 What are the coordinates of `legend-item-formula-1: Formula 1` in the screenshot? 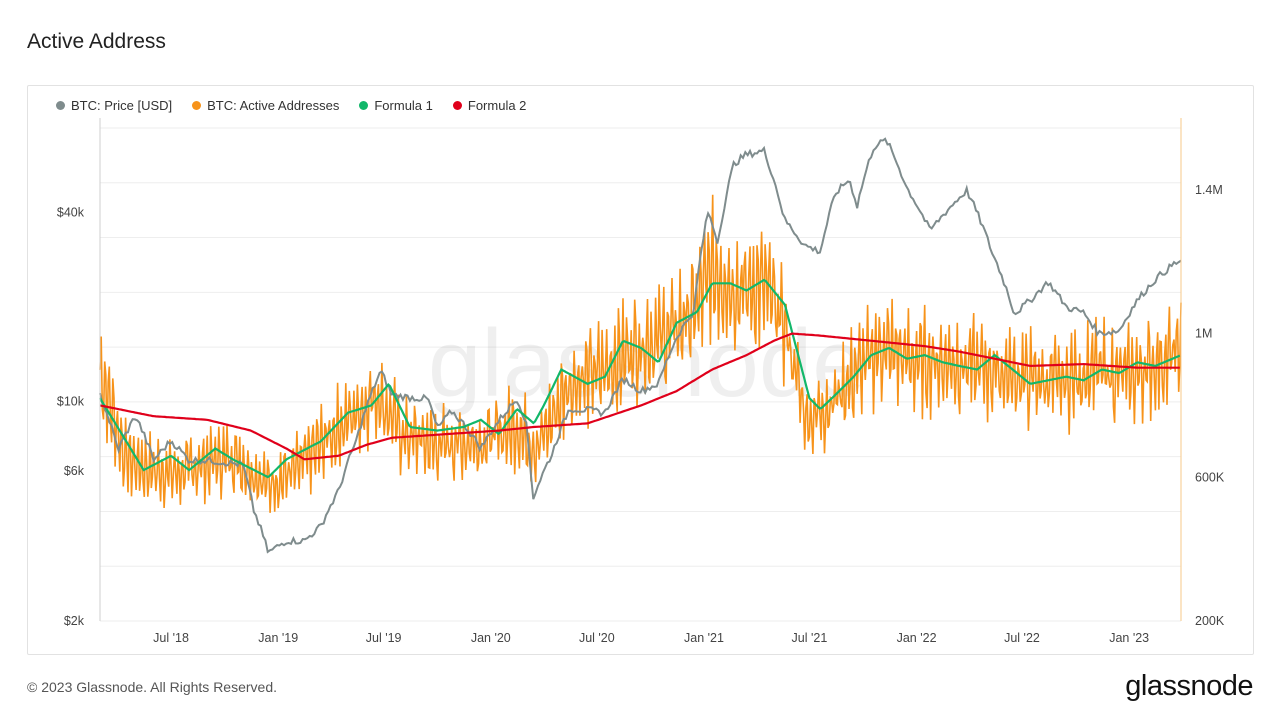 It's located at (396, 105).